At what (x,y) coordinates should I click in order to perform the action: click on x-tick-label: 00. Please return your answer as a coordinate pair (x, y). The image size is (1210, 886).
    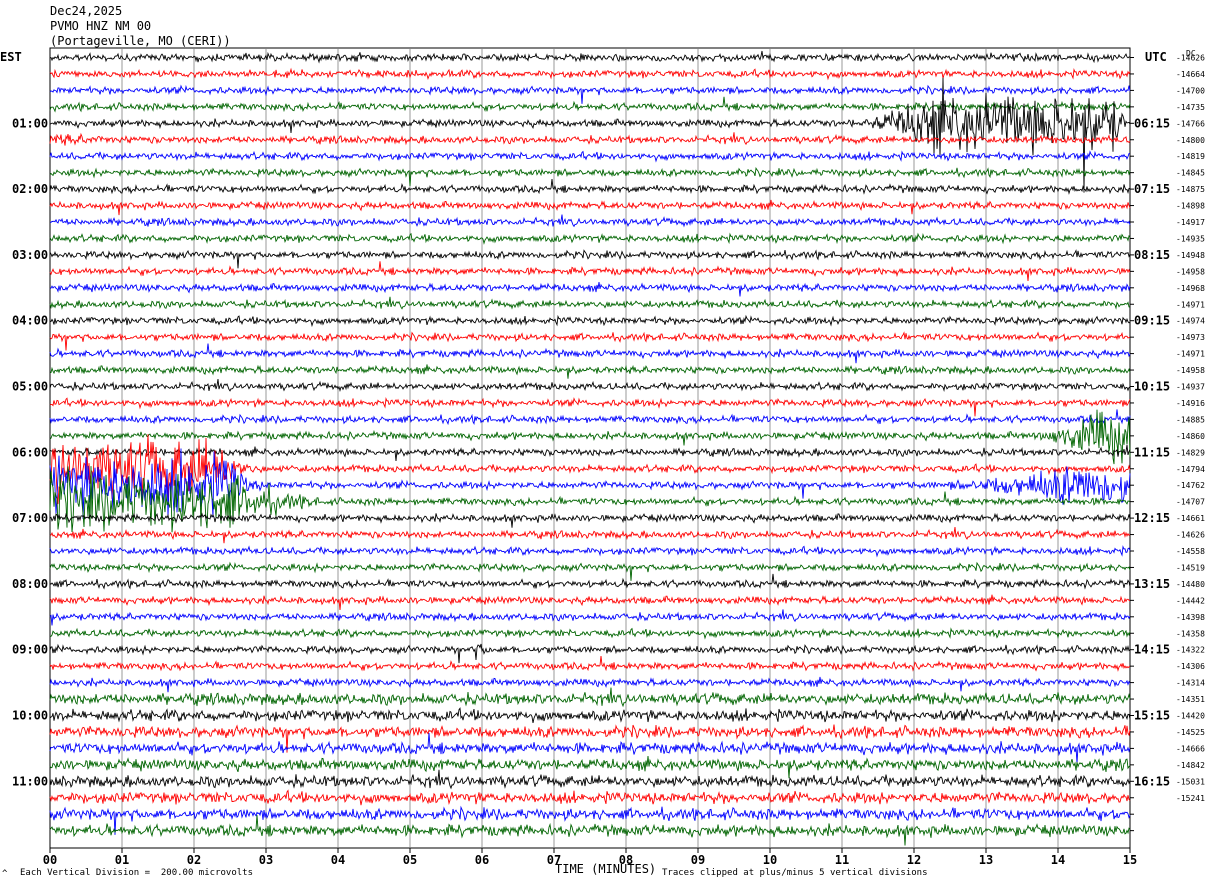
    Looking at the image, I should click on (50, 860).